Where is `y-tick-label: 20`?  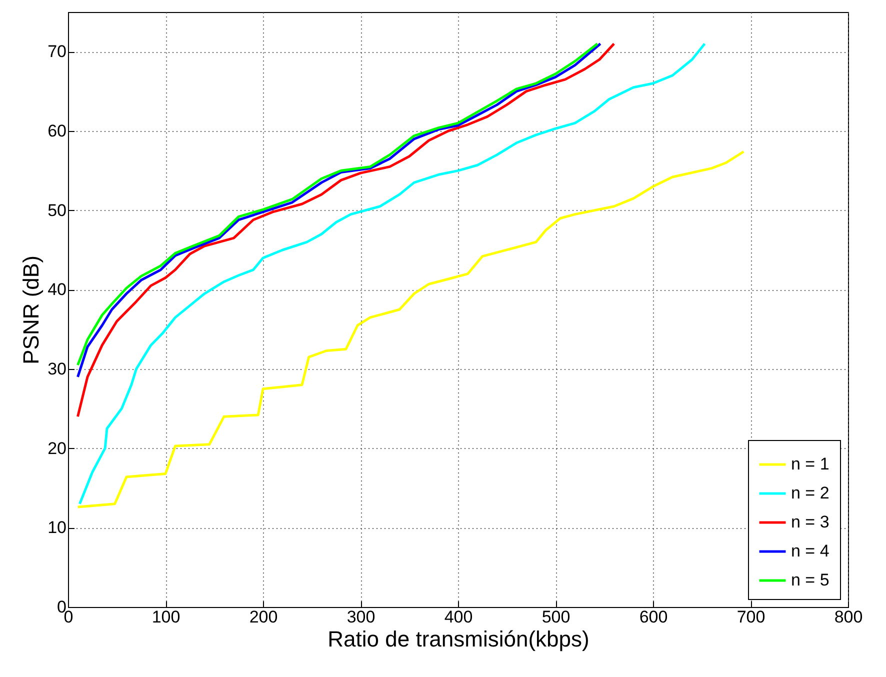
y-tick-label: 20 is located at coordinates (57, 448).